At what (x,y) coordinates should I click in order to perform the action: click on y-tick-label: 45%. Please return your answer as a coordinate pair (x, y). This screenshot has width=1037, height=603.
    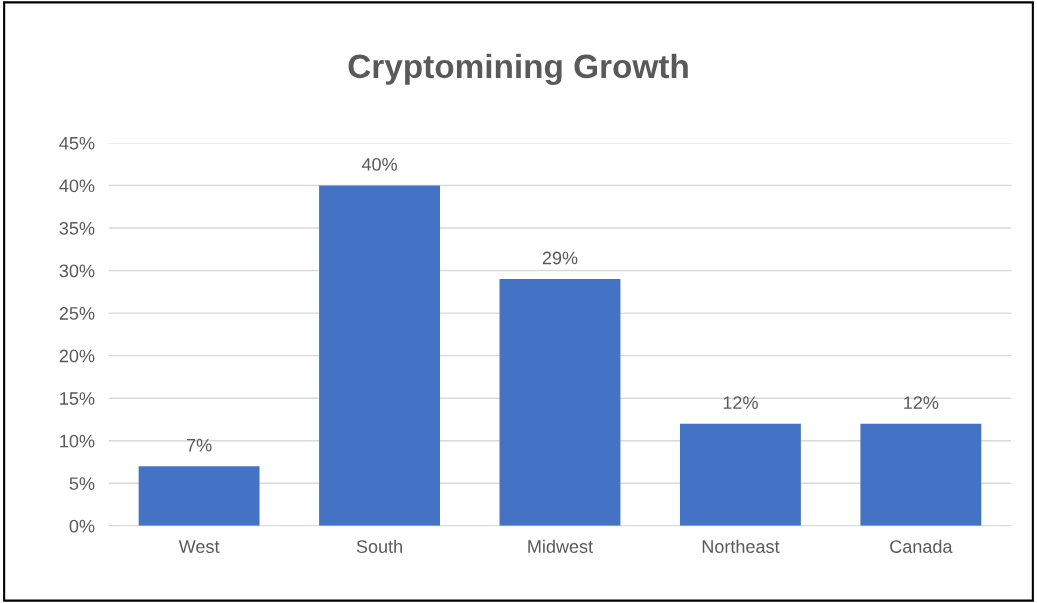
    Looking at the image, I should click on (77, 143).